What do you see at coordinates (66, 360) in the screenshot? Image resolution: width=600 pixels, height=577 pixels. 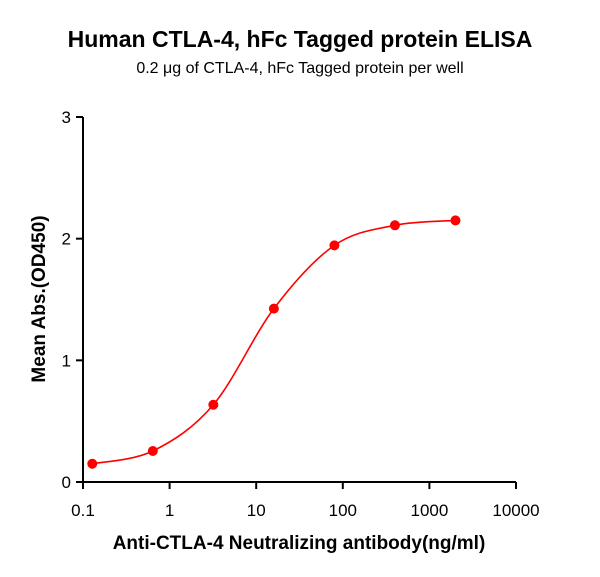 I see `y-tick-label: 1` at bounding box center [66, 360].